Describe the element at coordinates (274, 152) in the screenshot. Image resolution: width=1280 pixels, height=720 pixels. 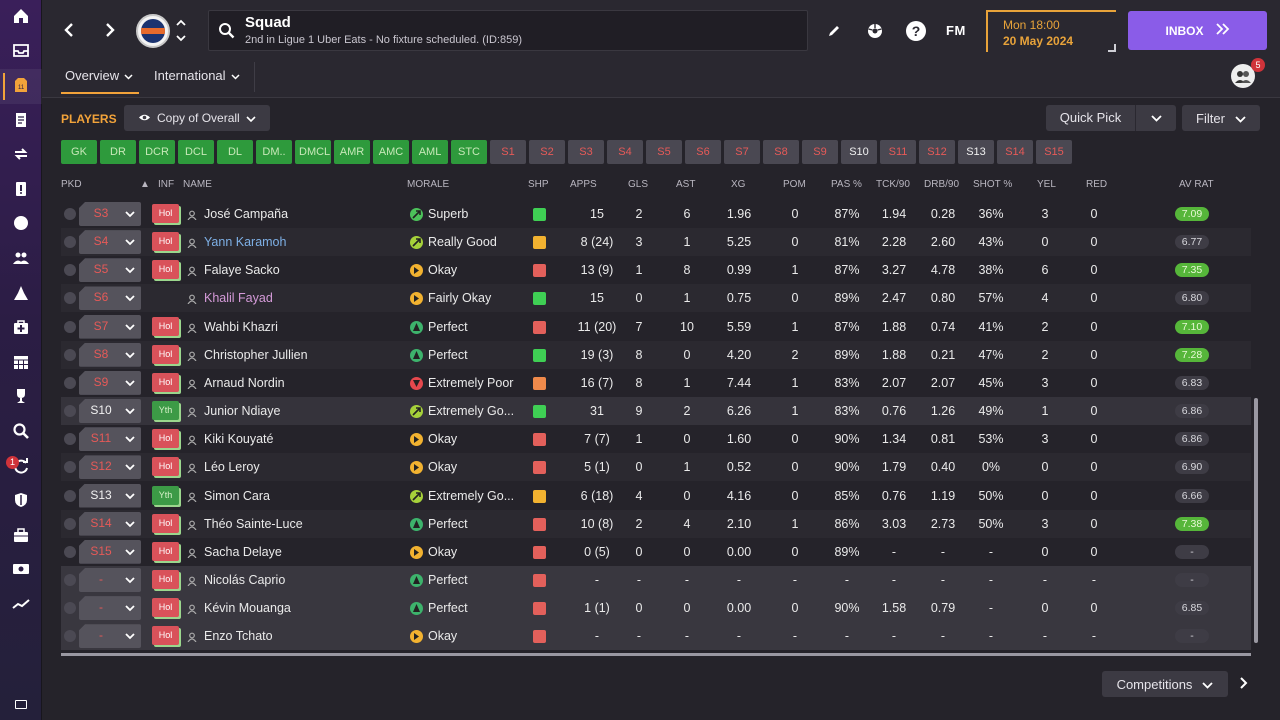
I see `position-button-dm: DM..` at that location.